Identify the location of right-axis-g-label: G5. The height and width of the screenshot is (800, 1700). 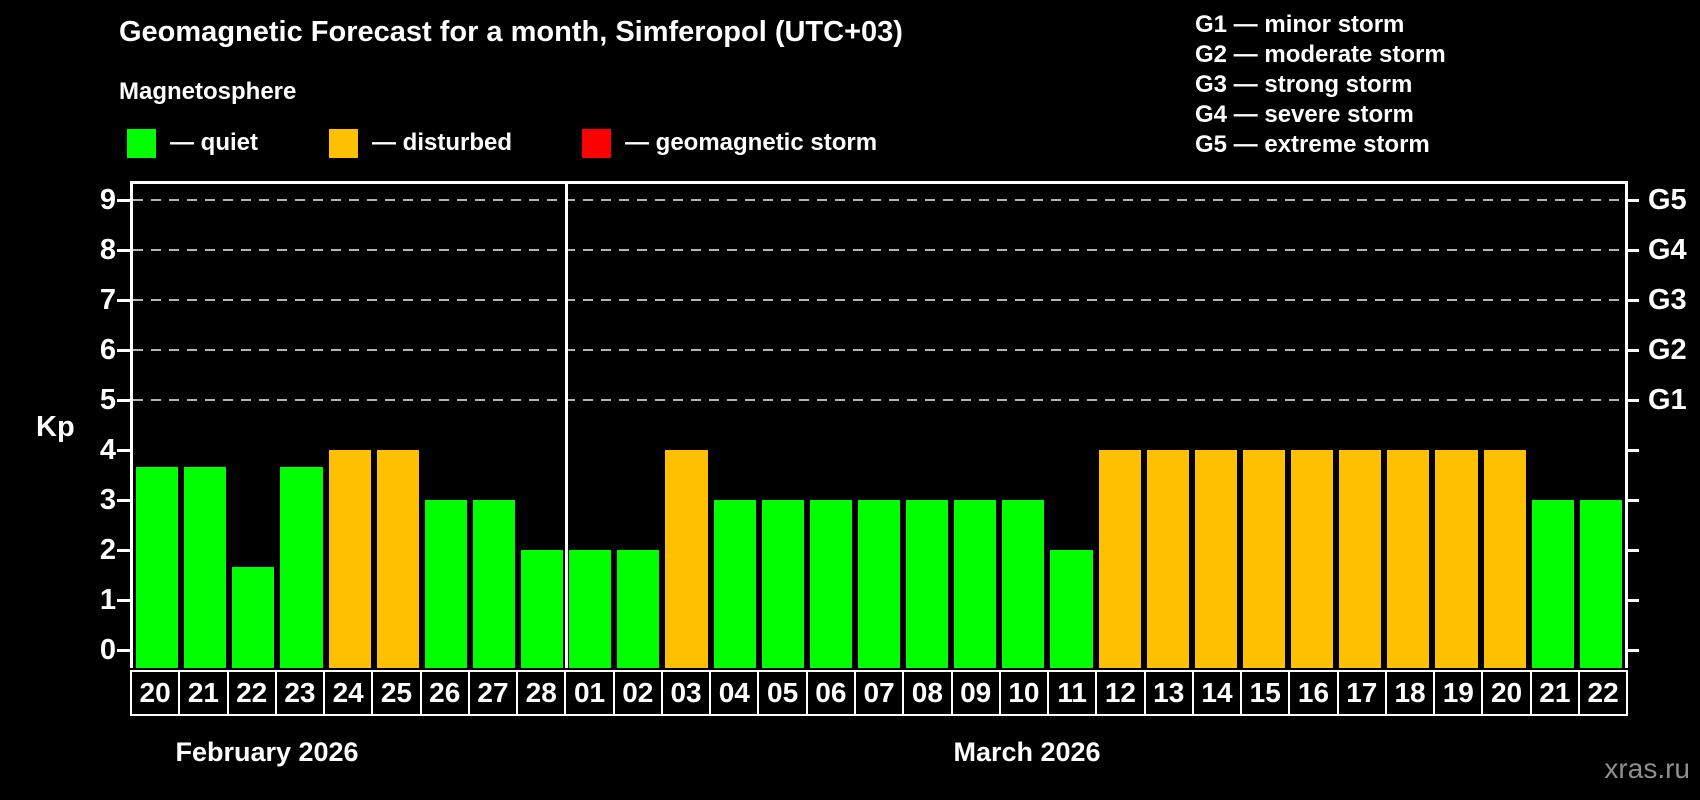
(1667, 200).